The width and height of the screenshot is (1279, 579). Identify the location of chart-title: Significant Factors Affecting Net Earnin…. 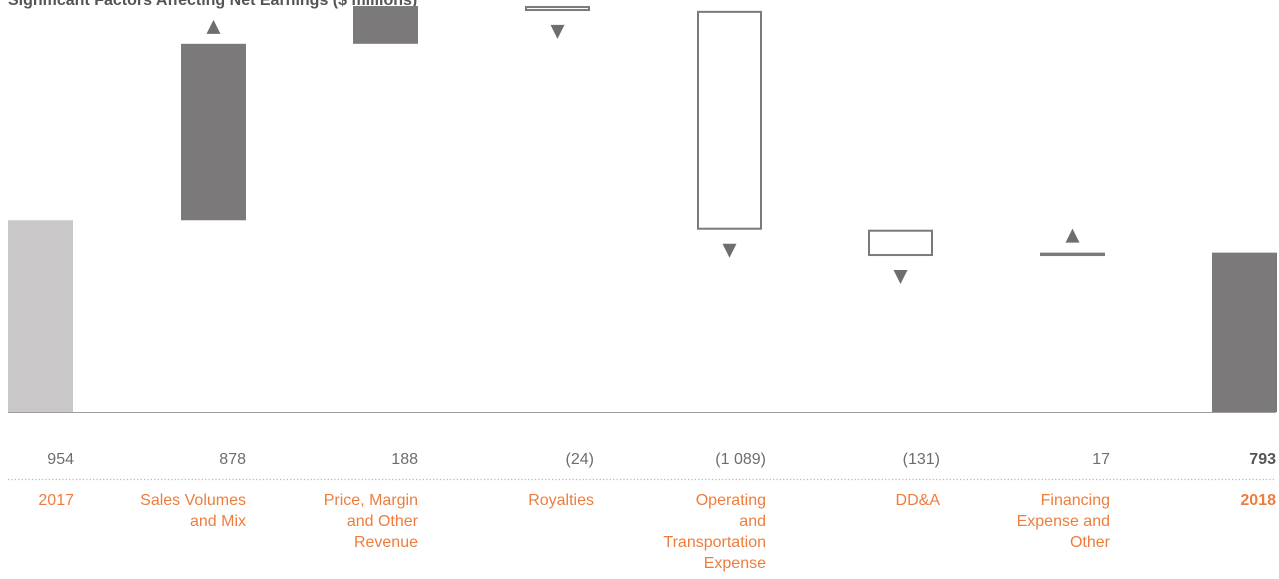
(213, 4).